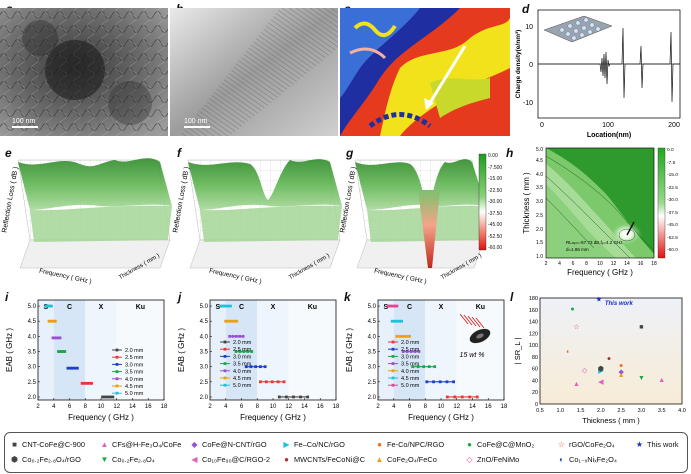 This screenshot has width=691, height=474. What do you see at coordinates (372, 398) in the screenshot?
I see `y-tick-label: 2.0` at bounding box center [372, 398].